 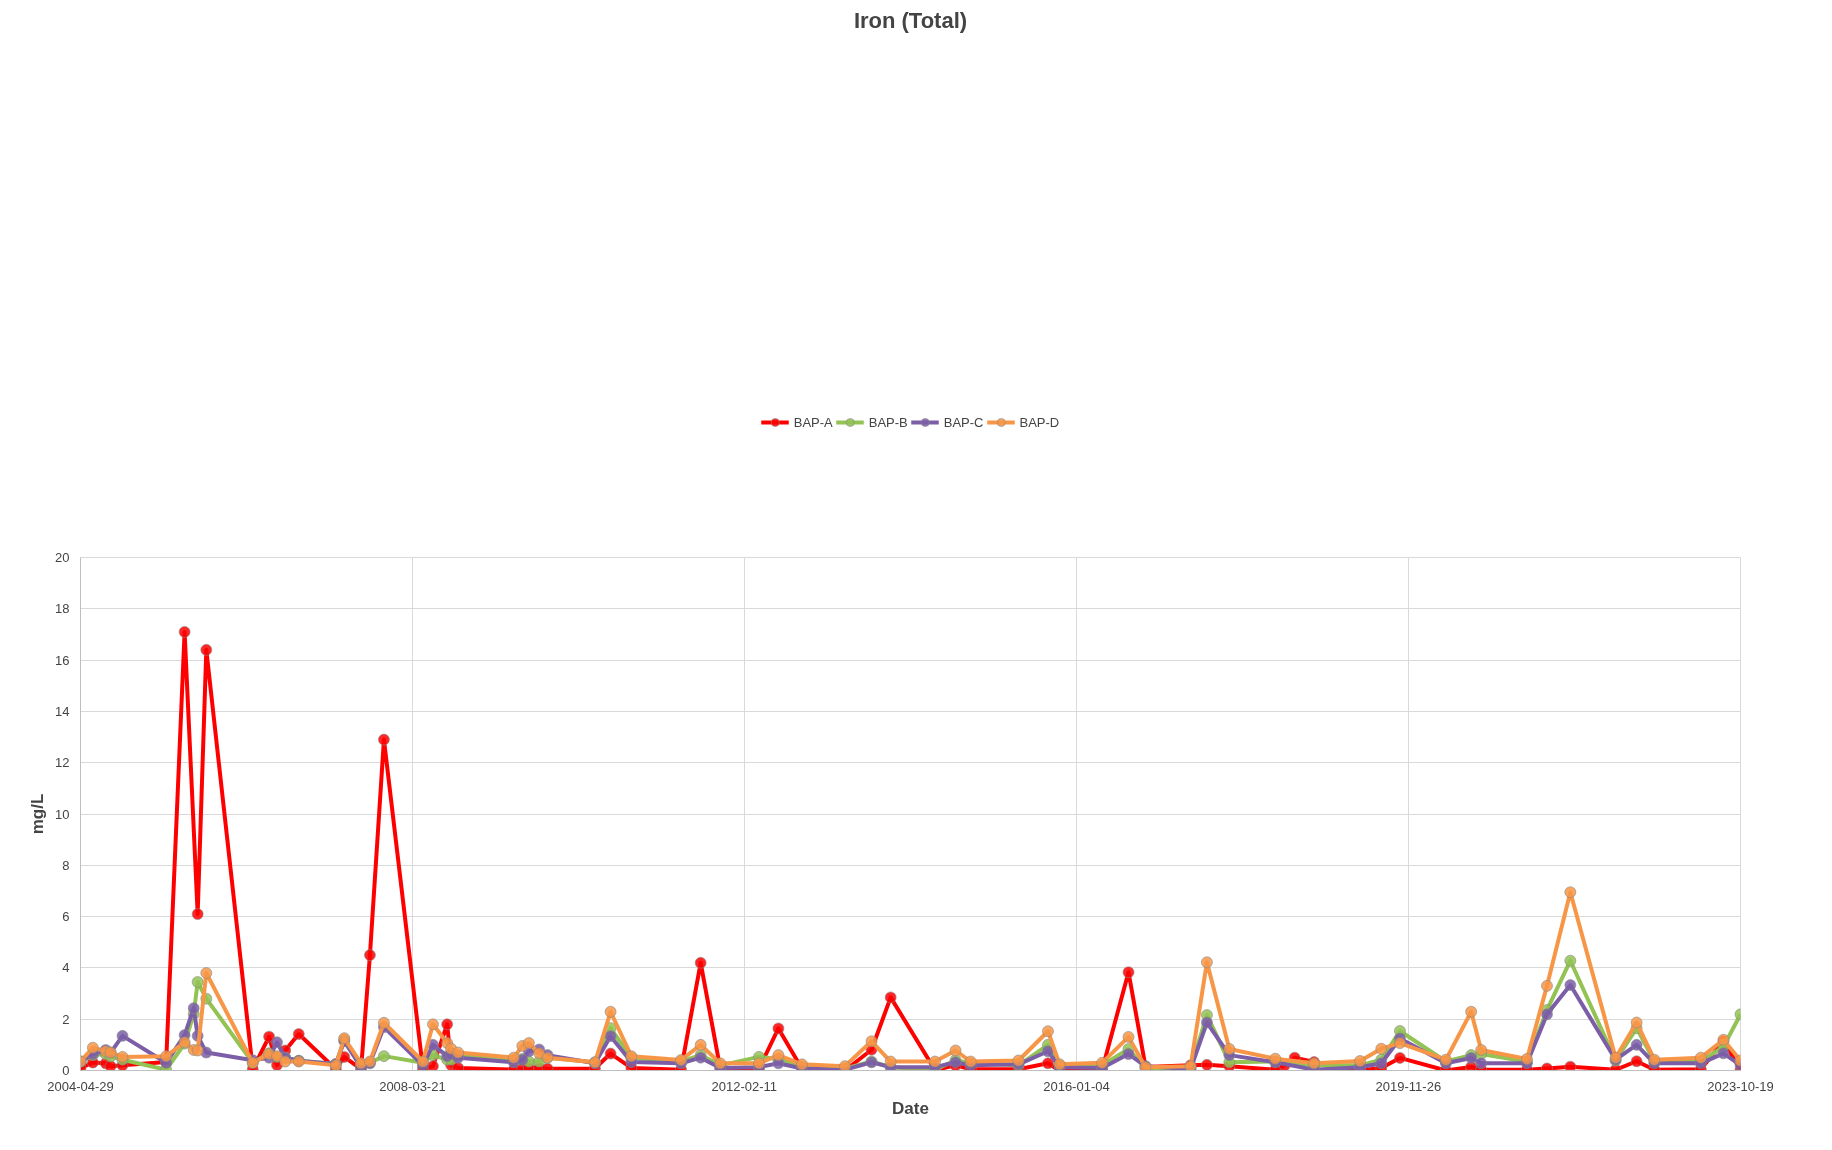 I want to click on y-tick-label: 0, so click(x=66, y=1070).